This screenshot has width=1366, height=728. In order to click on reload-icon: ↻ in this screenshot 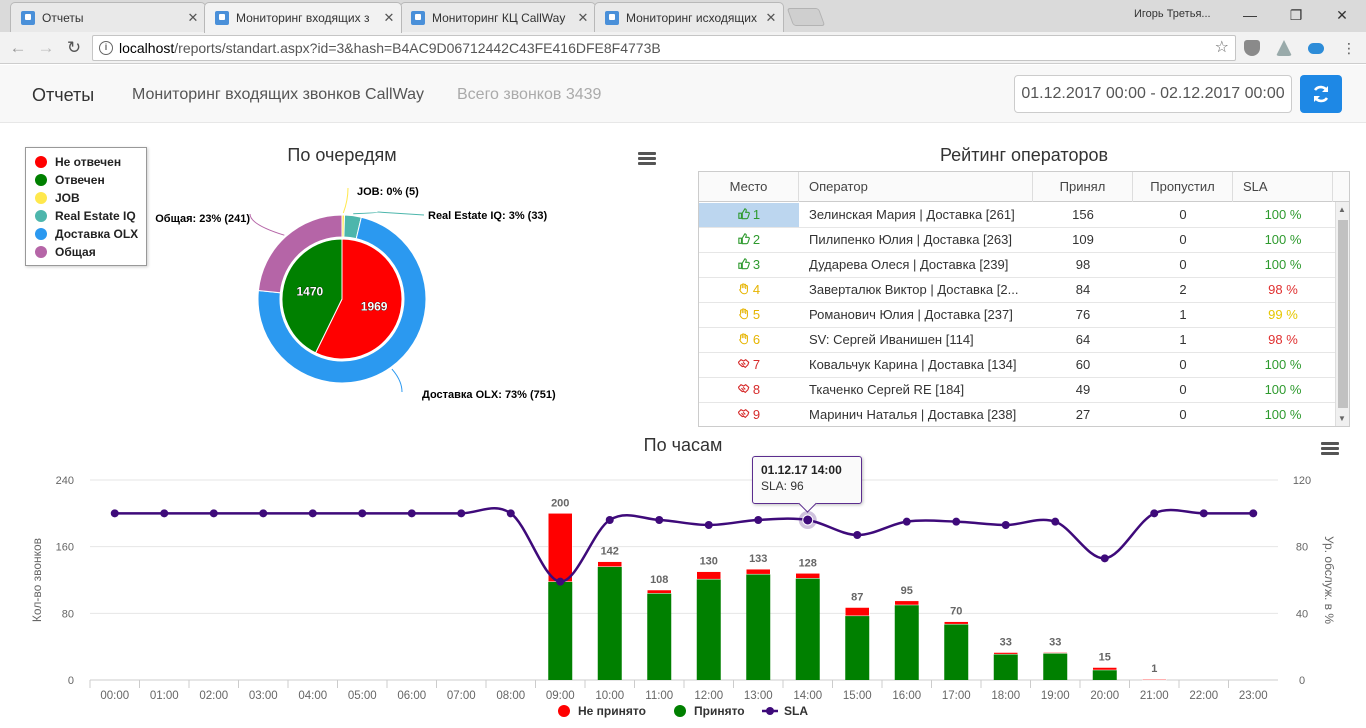, I will do `click(74, 47)`.